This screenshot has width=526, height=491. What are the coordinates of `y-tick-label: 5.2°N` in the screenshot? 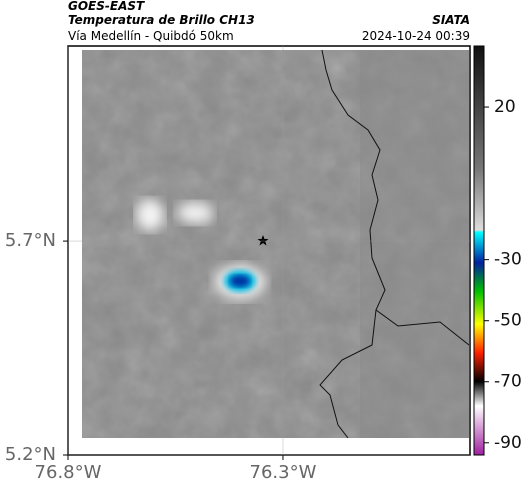 It's located at (30, 454).